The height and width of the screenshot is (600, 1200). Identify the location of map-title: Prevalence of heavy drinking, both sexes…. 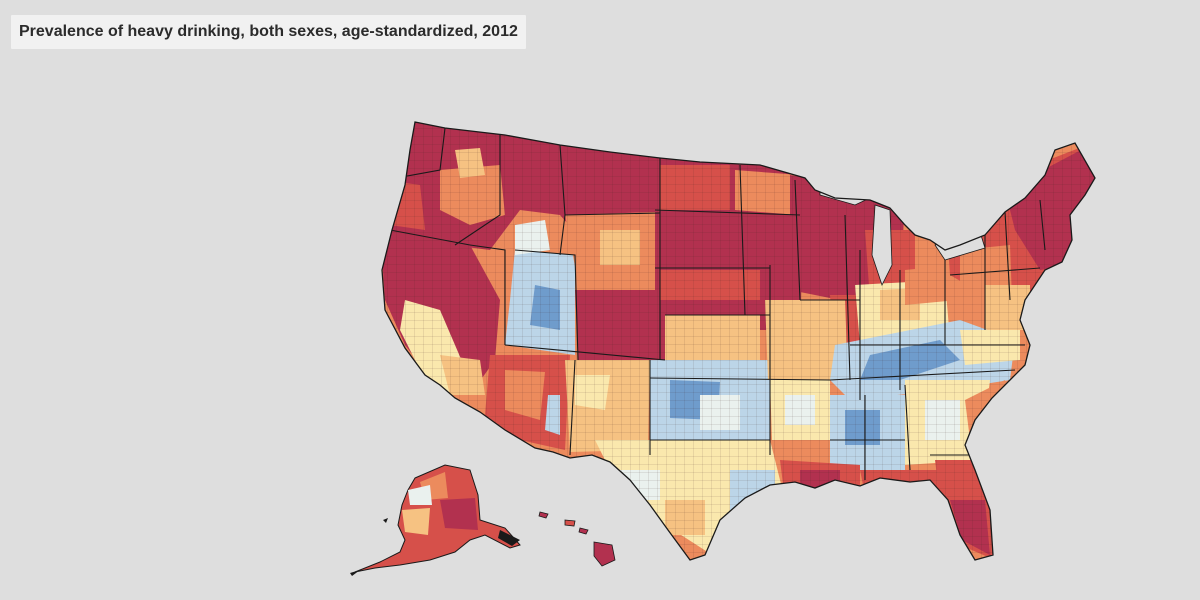
(268, 32).